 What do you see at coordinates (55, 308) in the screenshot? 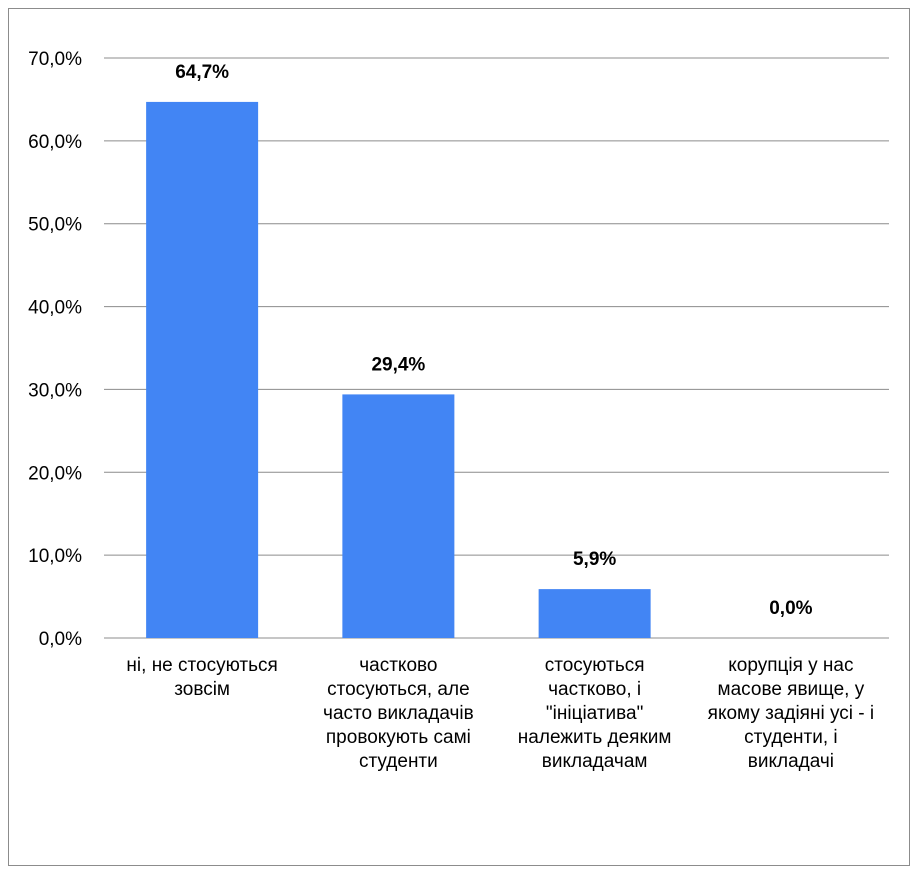
I see `y-tick-label: 40,0%` at bounding box center [55, 308].